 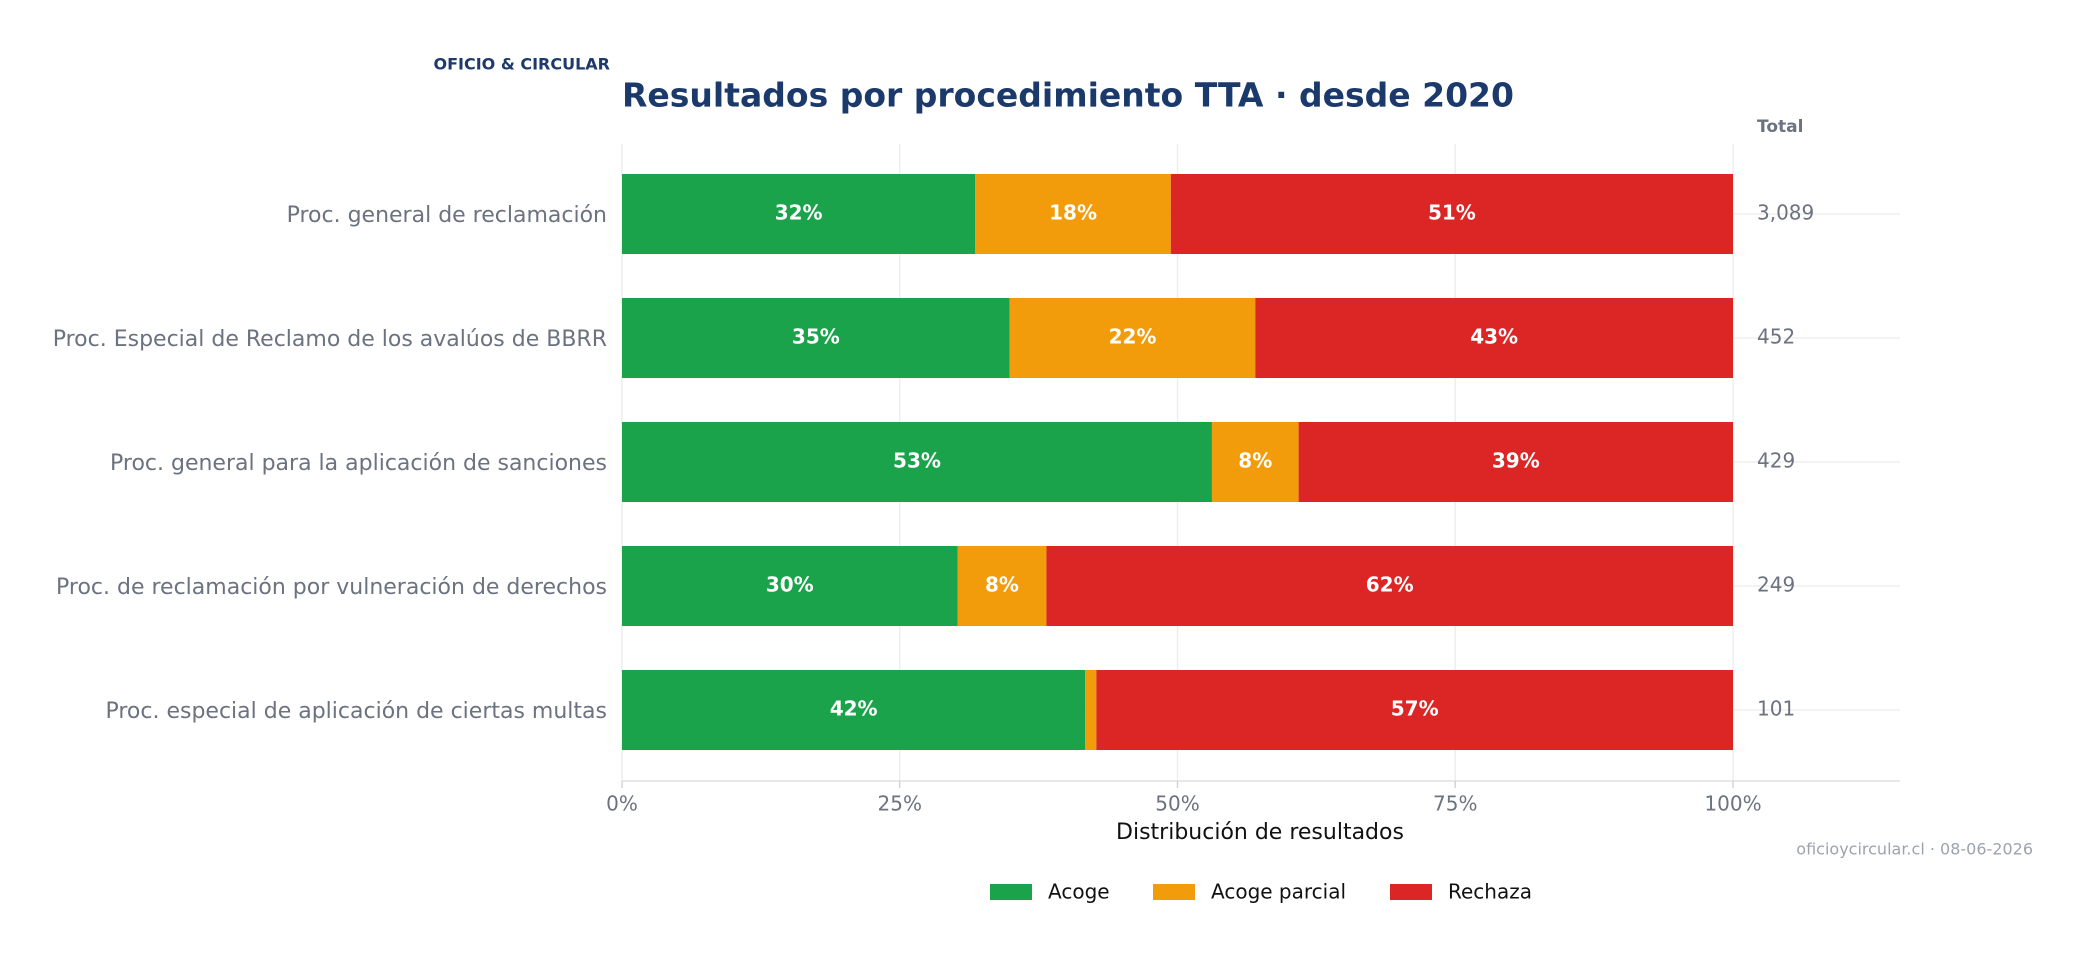 I want to click on x-tick-label: 75%, so click(x=1455, y=804).